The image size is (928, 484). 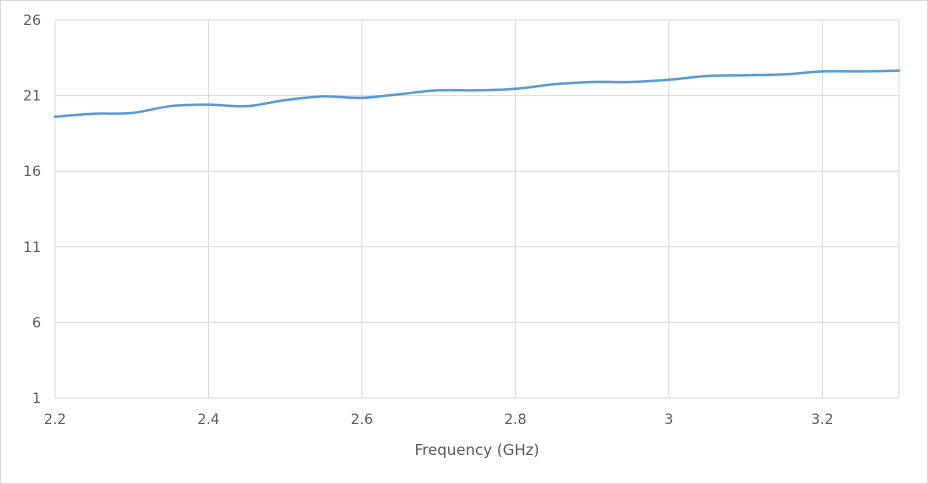 I want to click on series-lines, so click(x=477, y=94).